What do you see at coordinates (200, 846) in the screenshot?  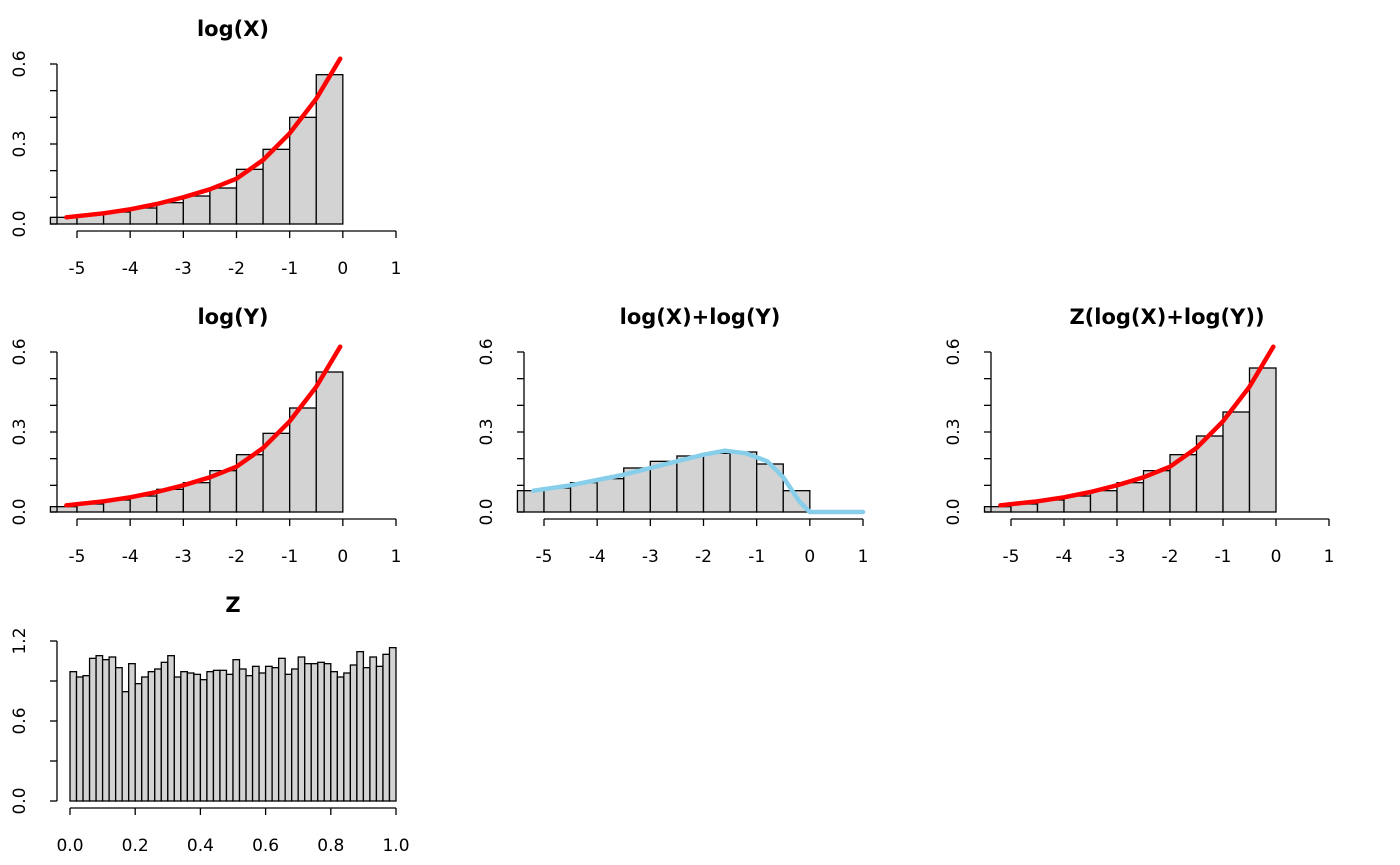 I see `x-tick-label: 0.4` at bounding box center [200, 846].